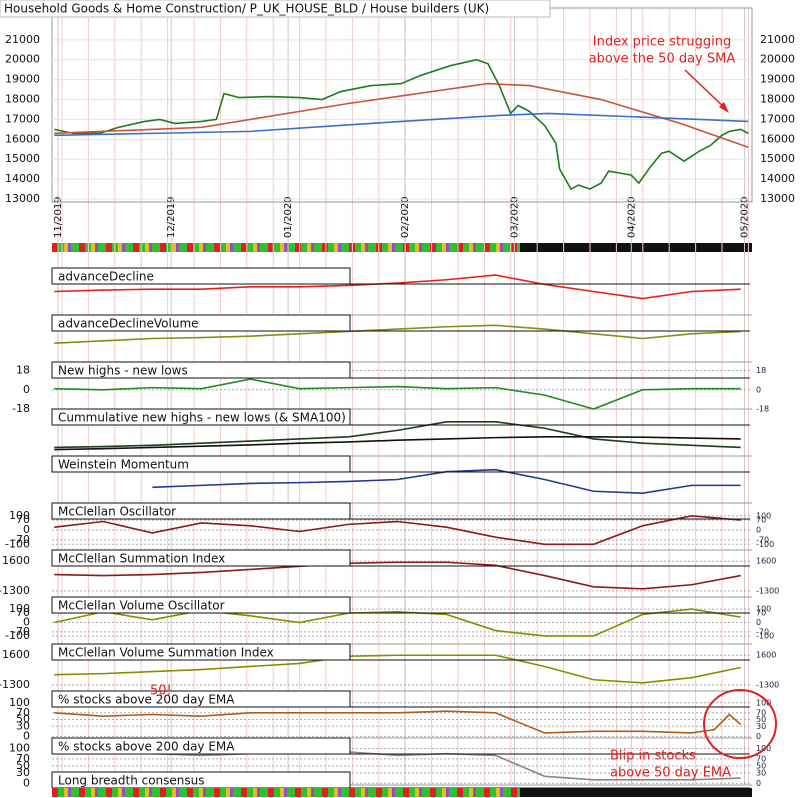 Image resolution: width=802 pixels, height=798 pixels. I want to click on panel-title: Weinstein Momentum, so click(123, 465).